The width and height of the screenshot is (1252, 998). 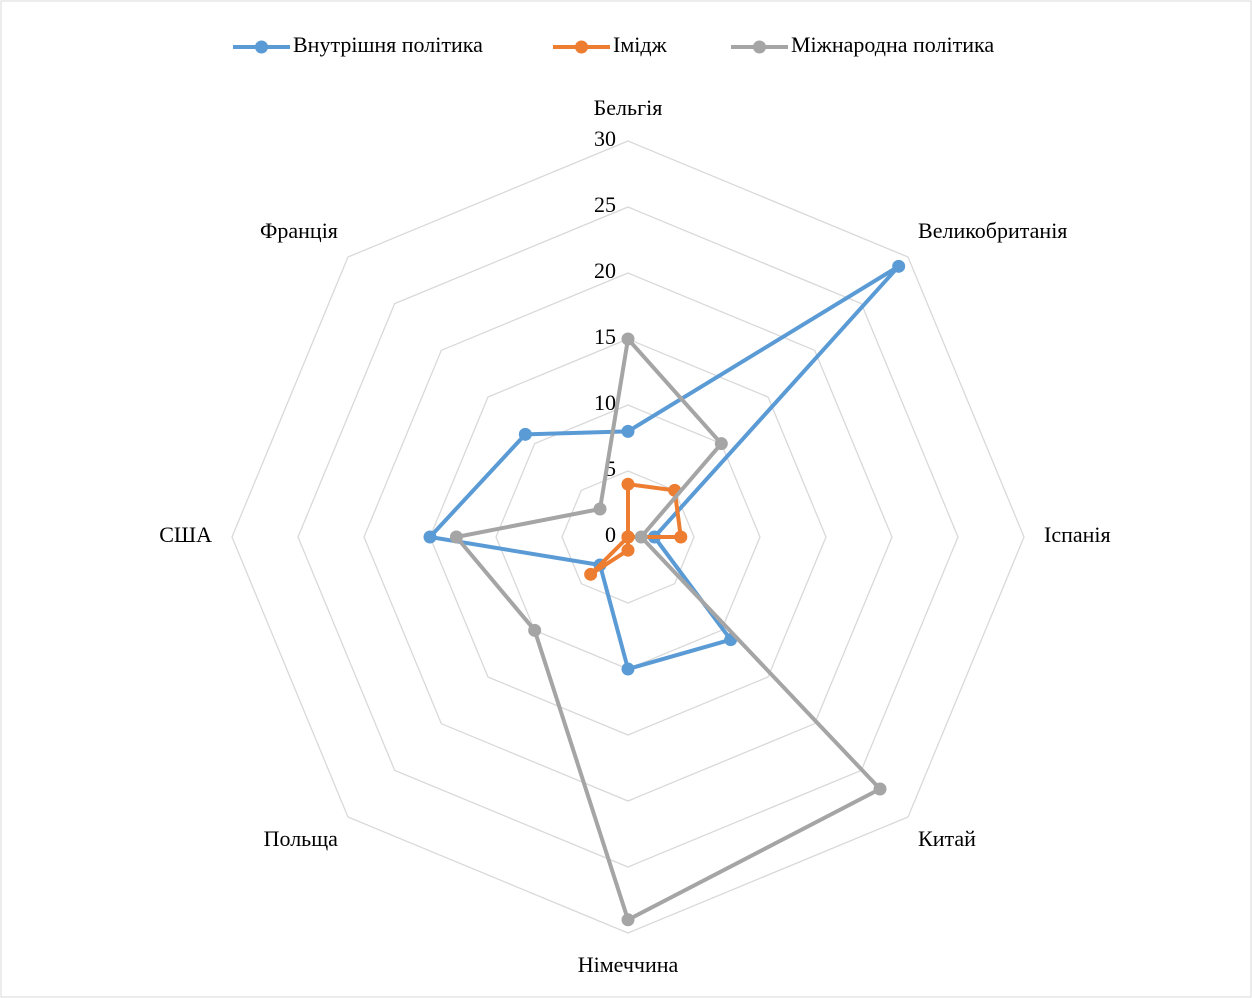 What do you see at coordinates (947, 838) in the screenshot?
I see `category-label: Китай` at bounding box center [947, 838].